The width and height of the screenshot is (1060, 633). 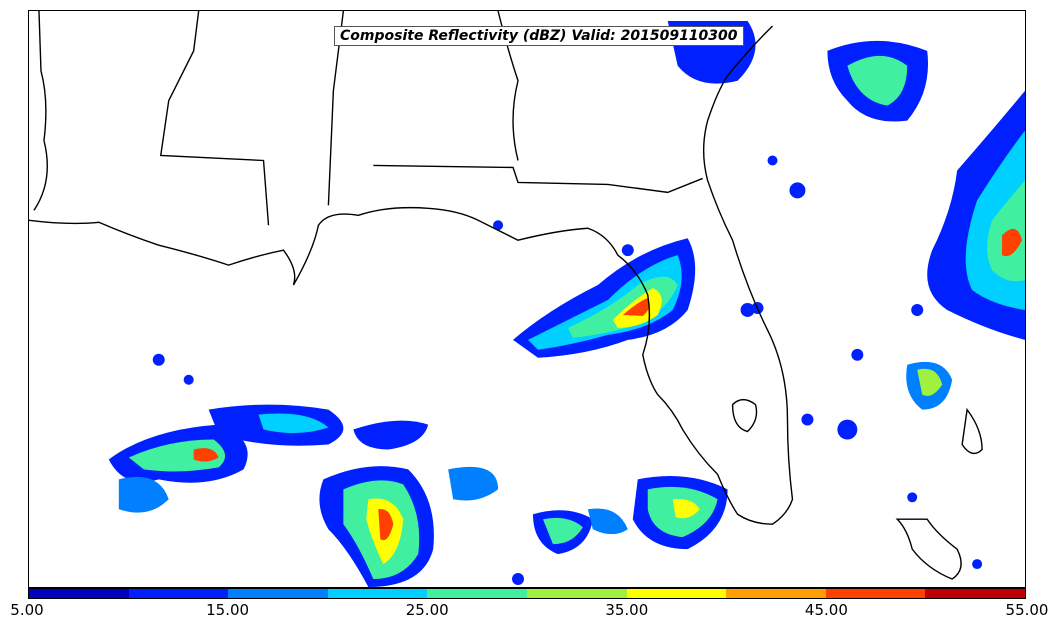 I want to click on colorbar-tick-label: 45.00, so click(x=826, y=610).